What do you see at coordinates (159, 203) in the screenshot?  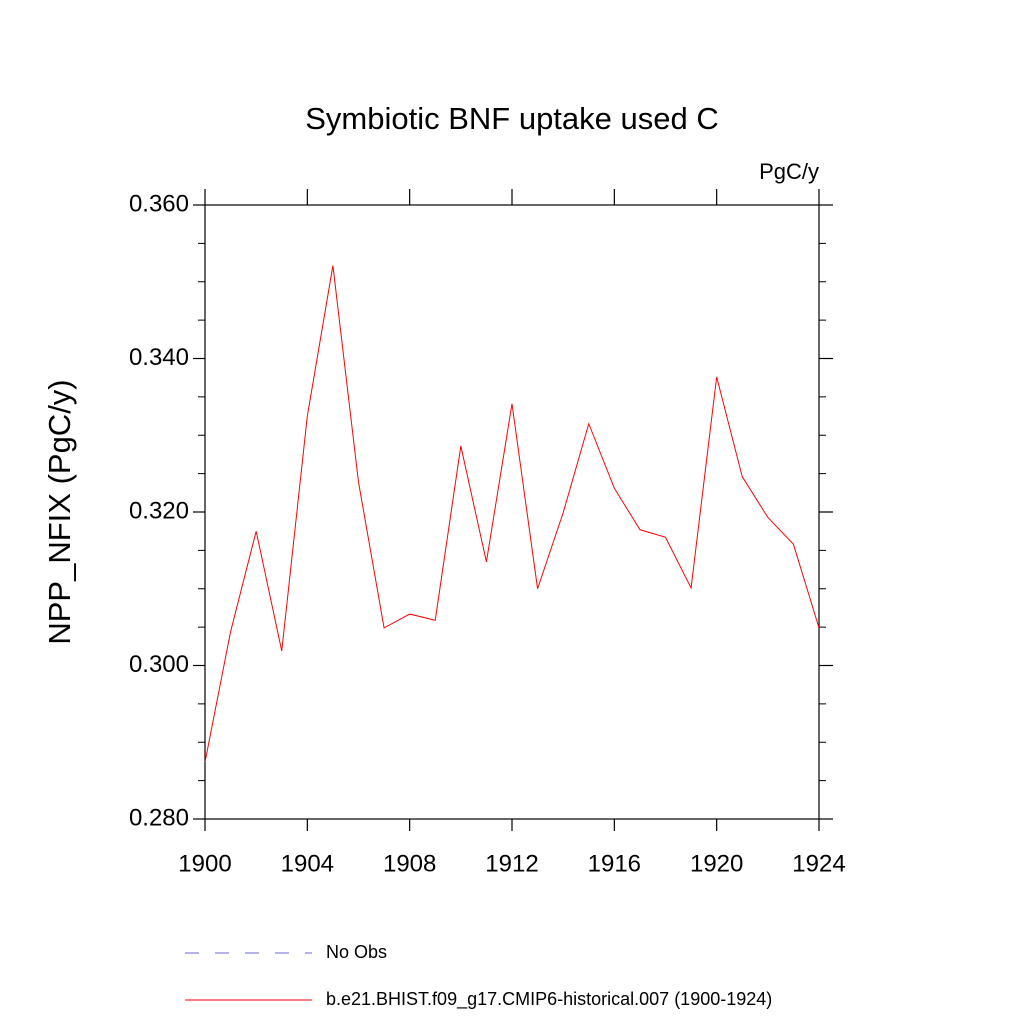 I see `y-tick-label: 0.360` at bounding box center [159, 203].